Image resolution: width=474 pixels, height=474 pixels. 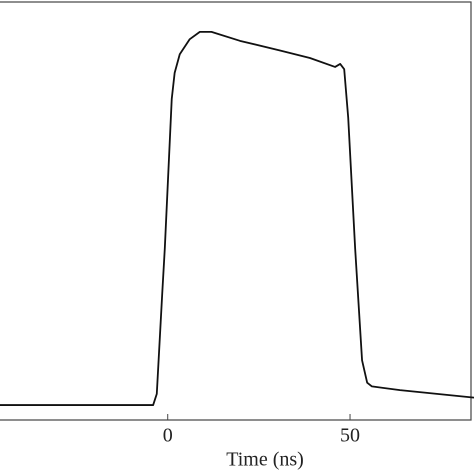 I want to click on x-tick-label: 0, so click(x=168, y=436).